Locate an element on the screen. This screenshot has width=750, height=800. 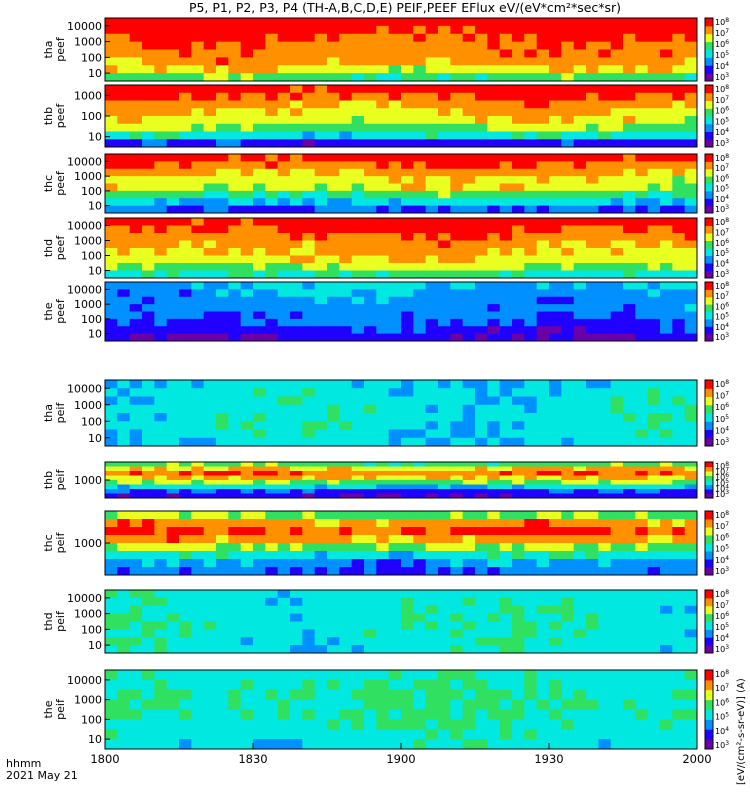
panel-label-probe: the is located at coordinates (48, 709).